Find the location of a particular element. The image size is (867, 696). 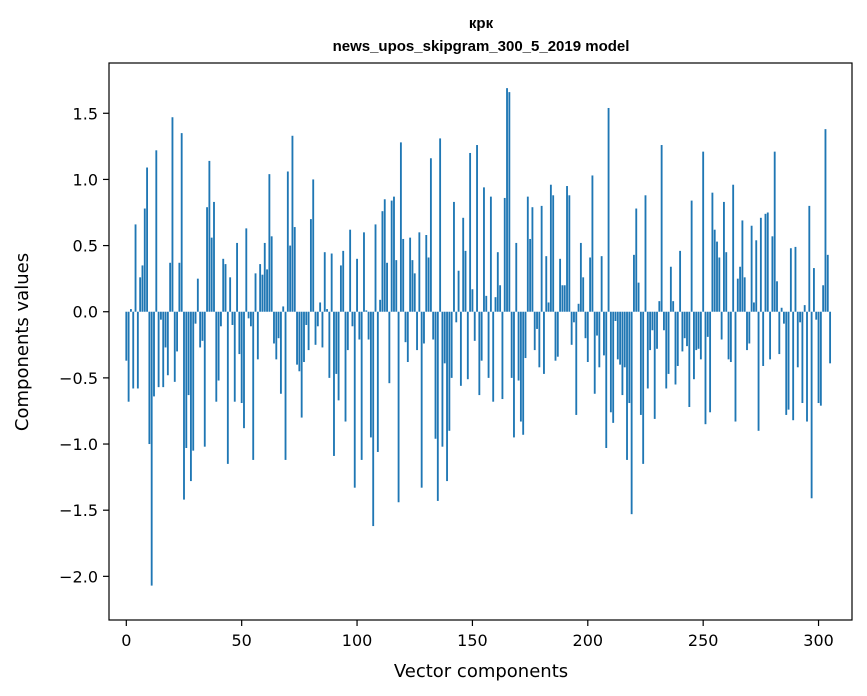

y-tick-label-5: 0.5 is located at coordinates (85, 246).